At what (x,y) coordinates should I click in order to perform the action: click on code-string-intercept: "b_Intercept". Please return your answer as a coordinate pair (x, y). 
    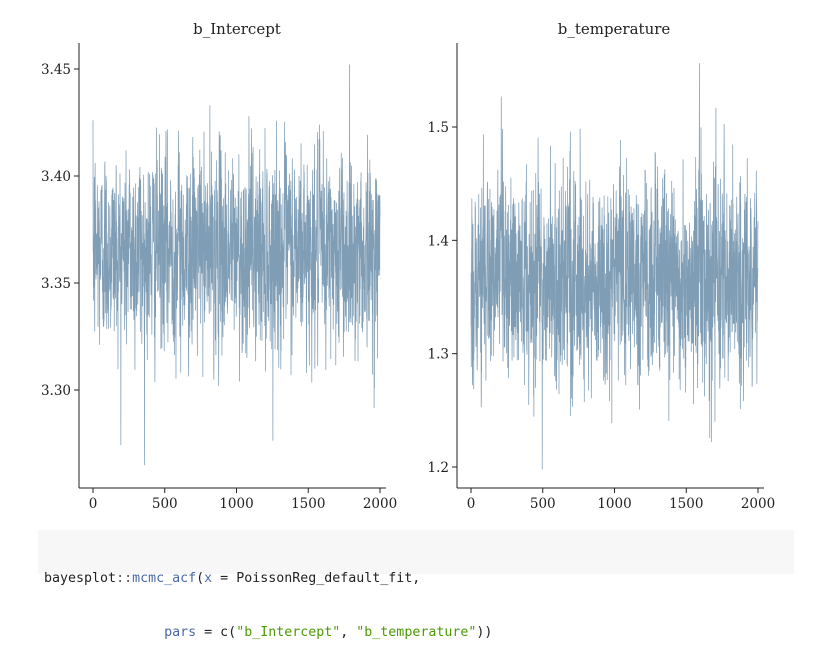
    Looking at the image, I should click on (288, 632).